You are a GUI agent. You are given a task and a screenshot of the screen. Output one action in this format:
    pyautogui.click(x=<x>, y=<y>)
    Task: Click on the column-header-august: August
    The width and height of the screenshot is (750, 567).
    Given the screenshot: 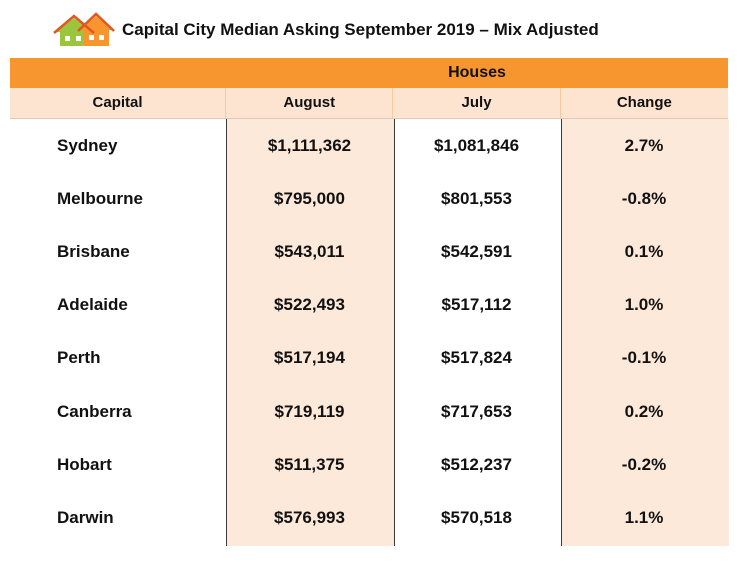 What is the action you would take?
    pyautogui.click(x=308, y=103)
    